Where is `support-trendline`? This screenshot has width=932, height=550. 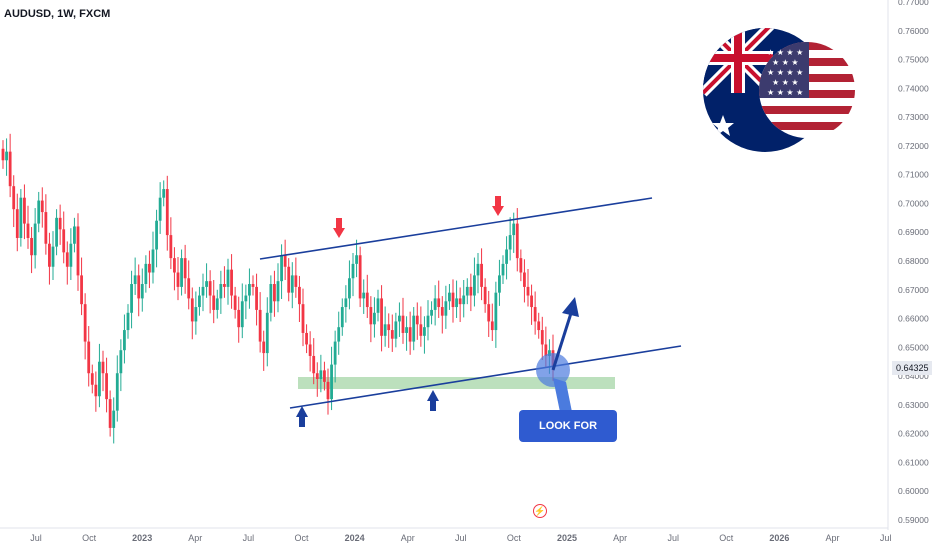
support-trendline is located at coordinates (485, 377).